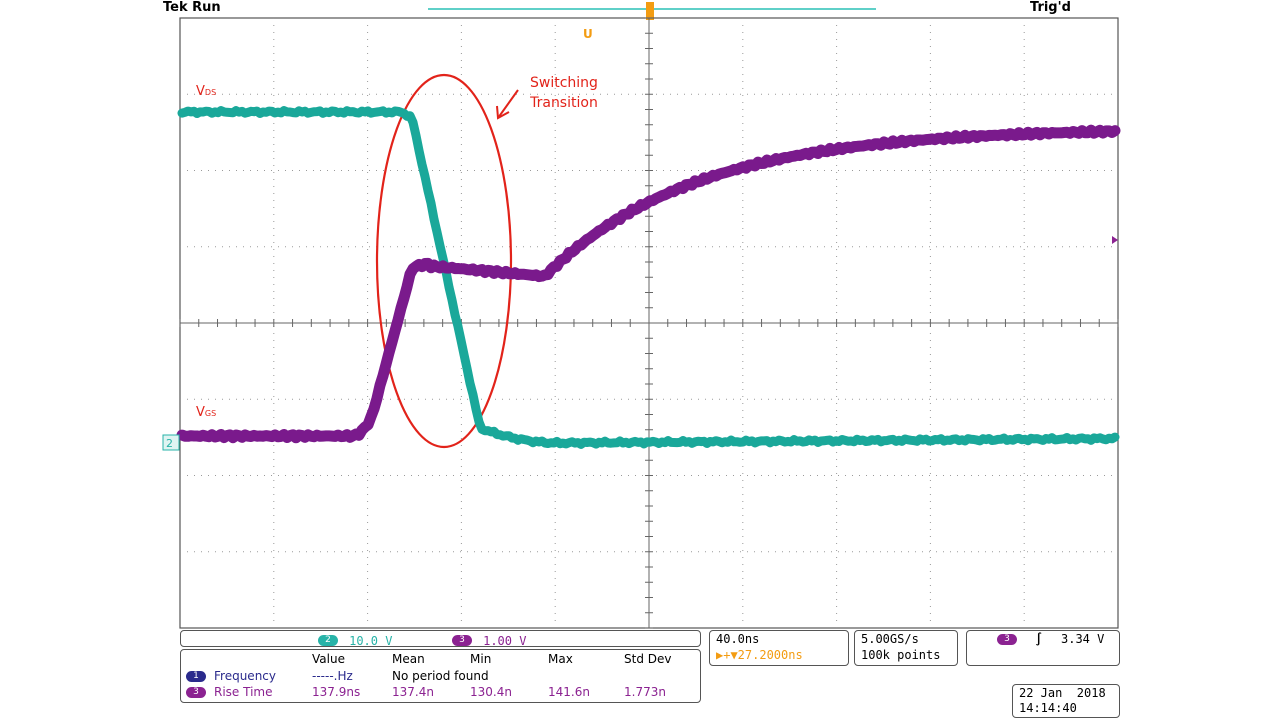  I want to click on measurements-panel, so click(440, 676).